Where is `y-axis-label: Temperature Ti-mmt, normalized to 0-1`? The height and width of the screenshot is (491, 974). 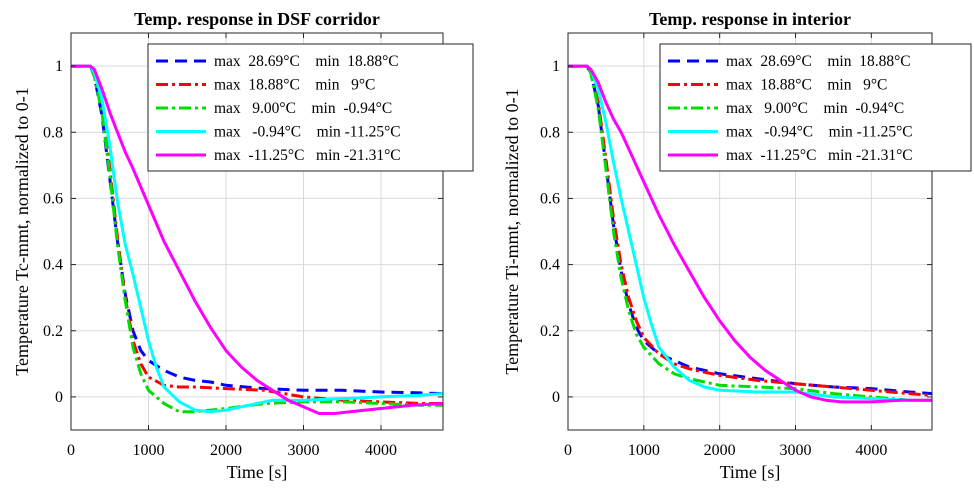 y-axis-label: Temperature Ti-mmt, normalized to 0-1 is located at coordinates (512, 231).